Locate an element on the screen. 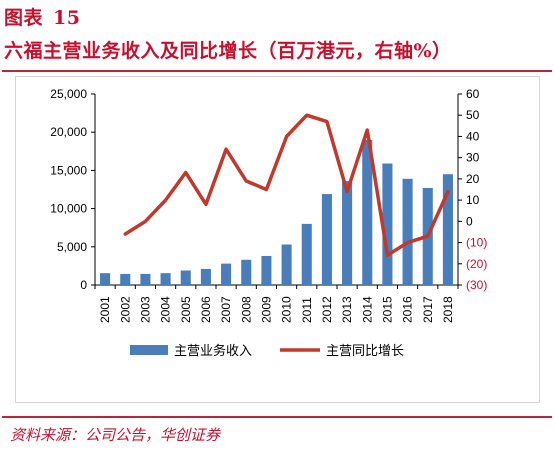 The image size is (554, 451). x-tick-label: 2017 is located at coordinates (428, 309).